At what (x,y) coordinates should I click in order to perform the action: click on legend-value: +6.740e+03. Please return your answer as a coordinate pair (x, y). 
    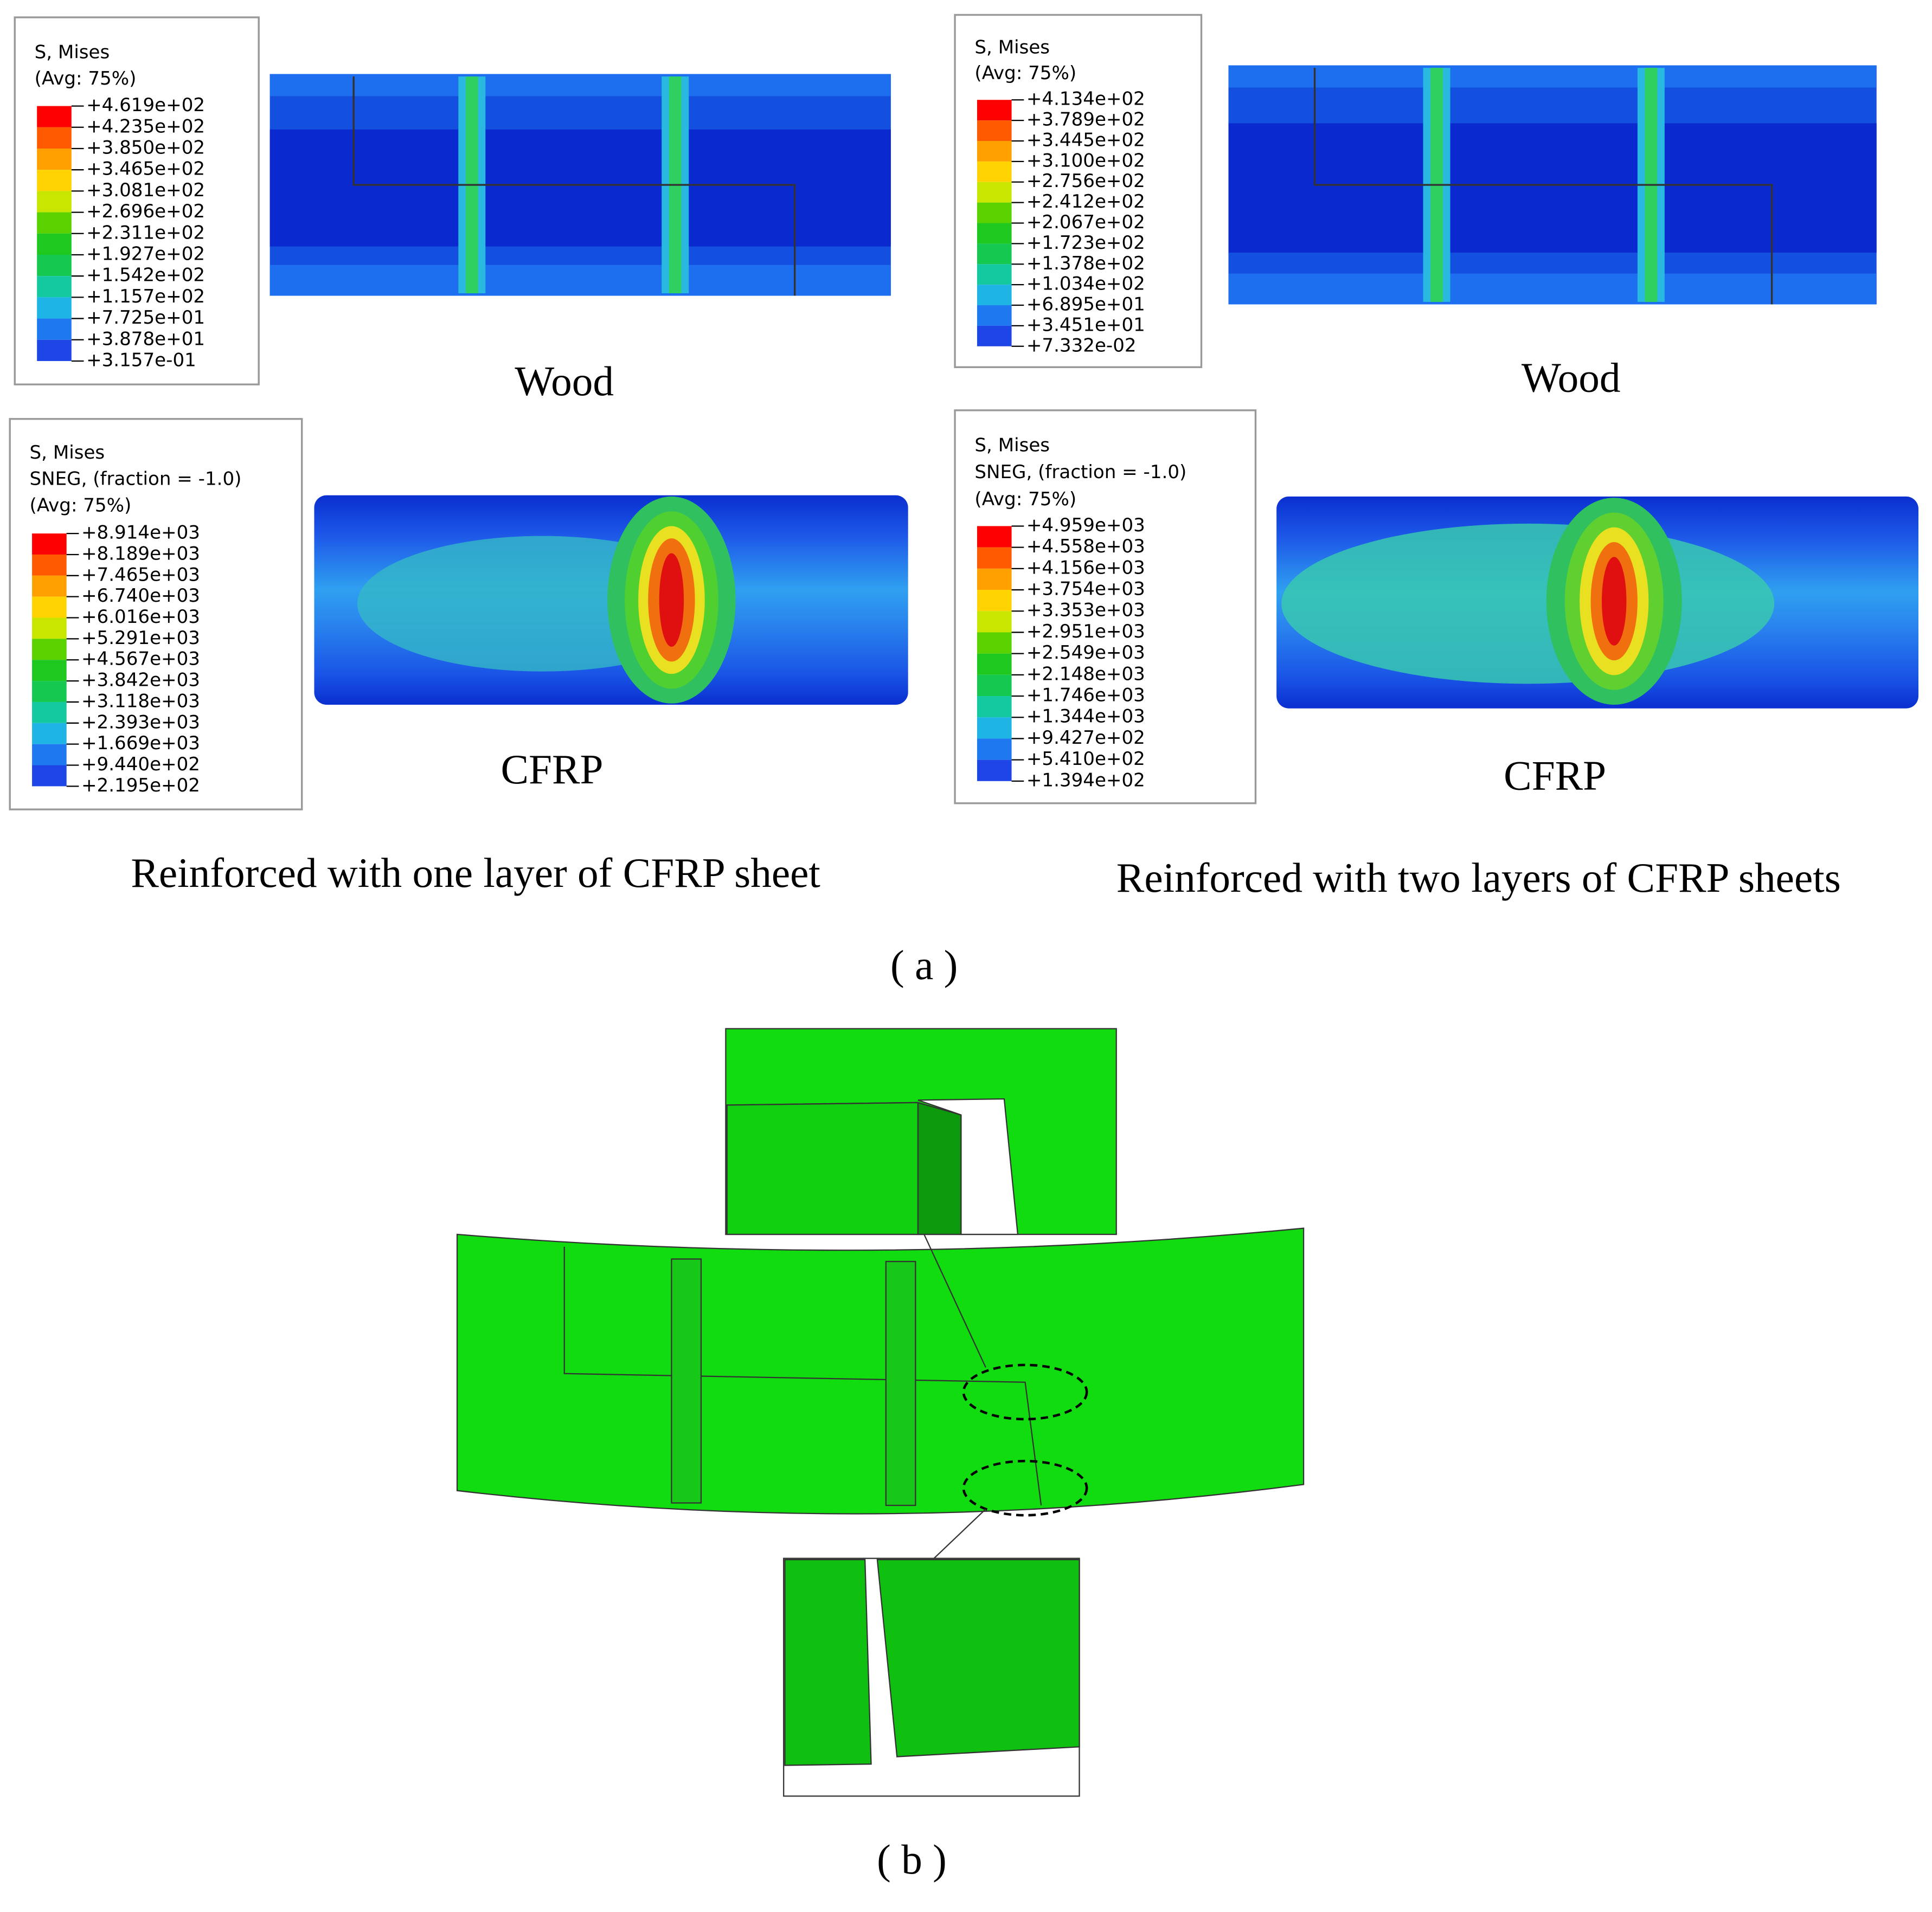
    Looking at the image, I should click on (140, 596).